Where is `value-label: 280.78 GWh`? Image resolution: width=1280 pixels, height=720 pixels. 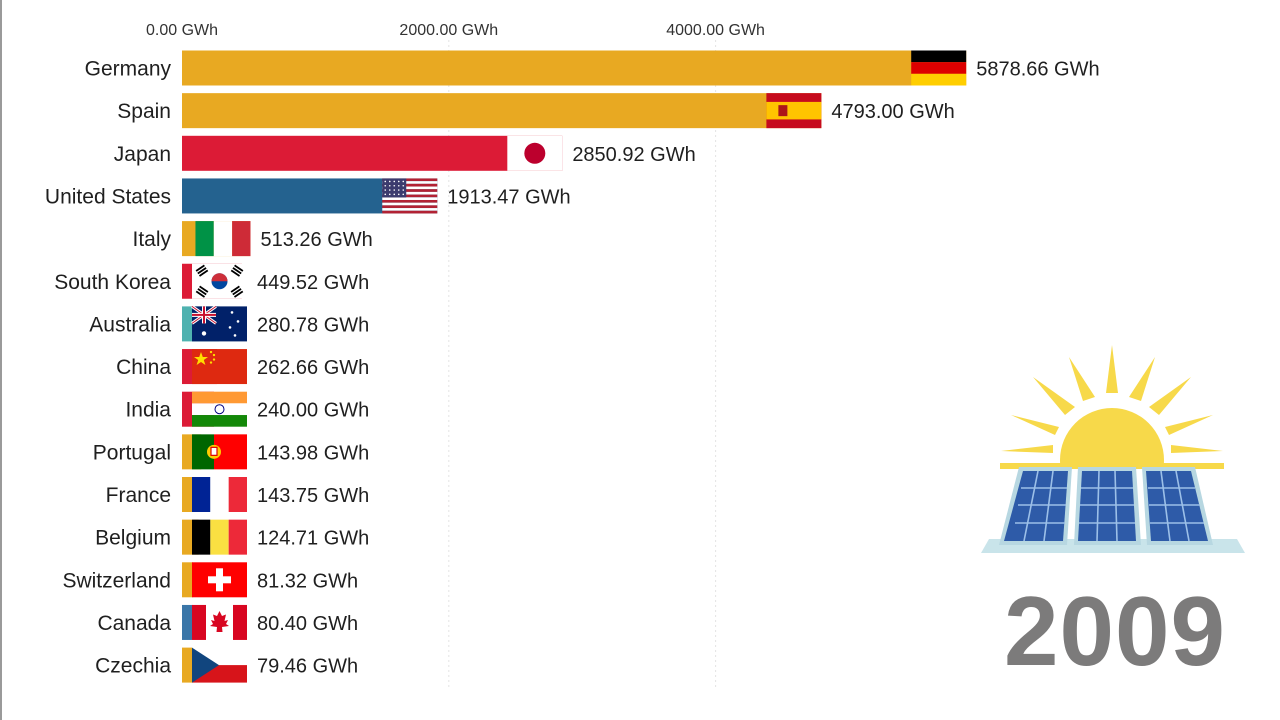 value-label: 280.78 GWh is located at coordinates (313, 325).